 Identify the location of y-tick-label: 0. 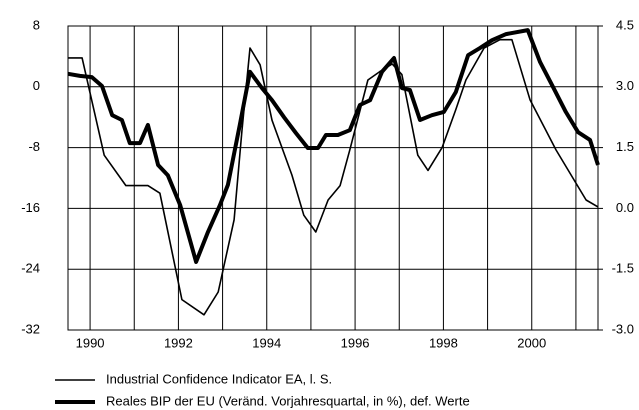
(36, 85).